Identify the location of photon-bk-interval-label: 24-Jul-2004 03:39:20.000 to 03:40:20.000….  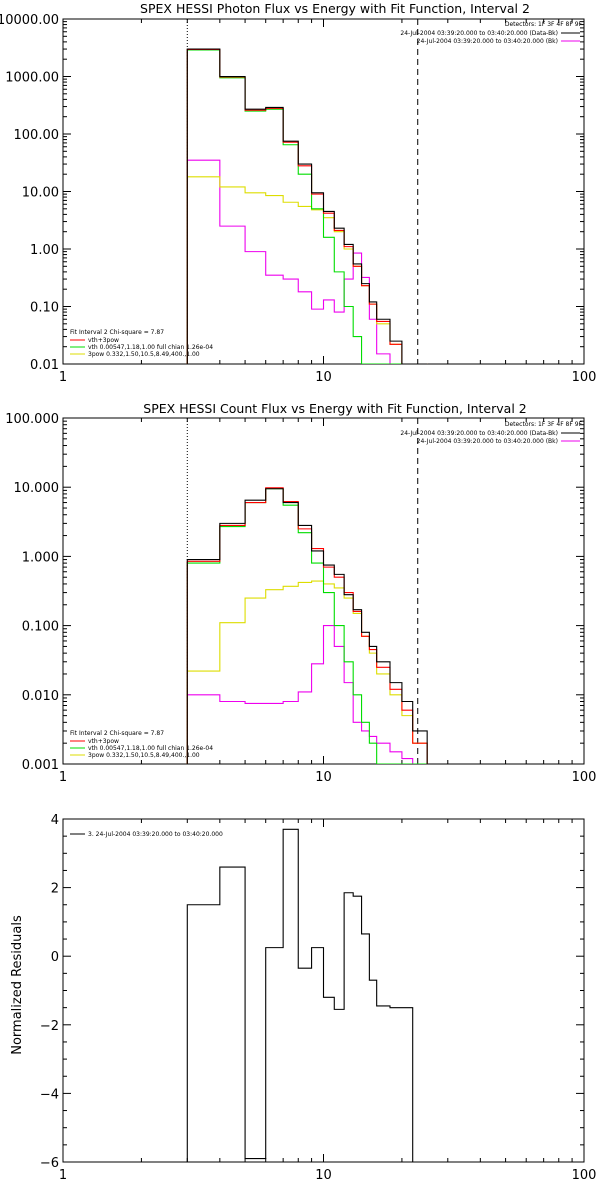
(487, 41).